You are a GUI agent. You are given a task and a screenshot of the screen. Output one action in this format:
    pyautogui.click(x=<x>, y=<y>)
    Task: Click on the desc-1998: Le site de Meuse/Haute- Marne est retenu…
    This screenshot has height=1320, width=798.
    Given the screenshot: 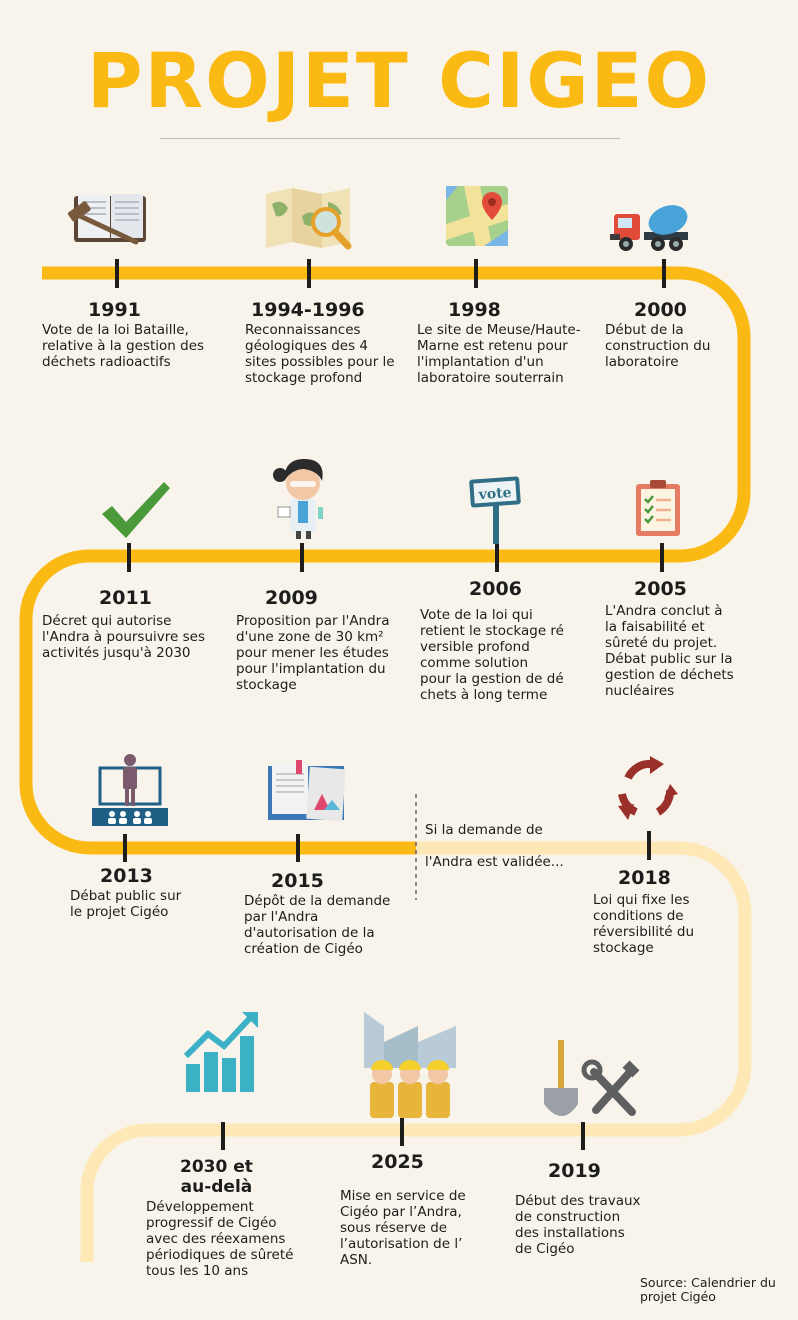 What is the action you would take?
    pyautogui.click(x=499, y=354)
    